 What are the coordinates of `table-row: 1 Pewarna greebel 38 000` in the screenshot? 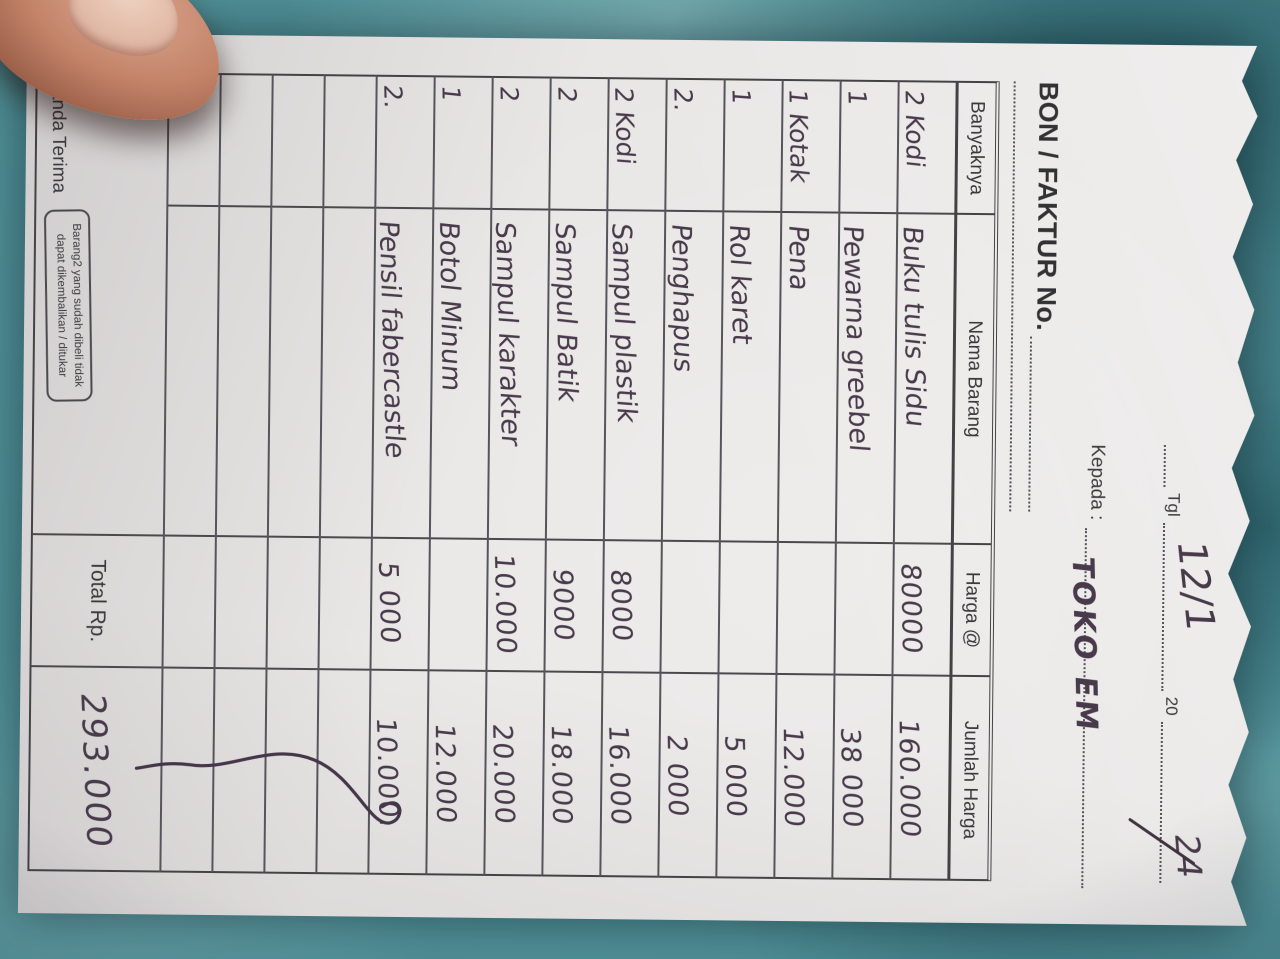 It's located at (864, 480).